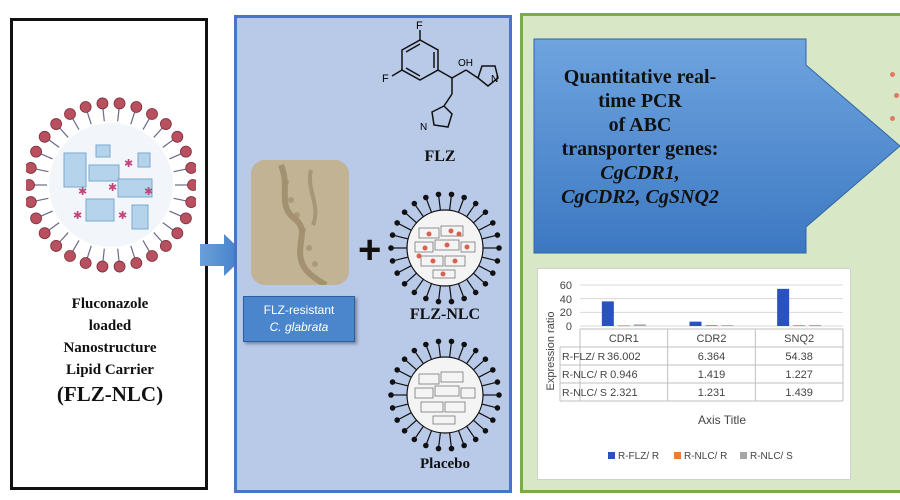  I want to click on series-label: R-NLC/ S, so click(584, 393).